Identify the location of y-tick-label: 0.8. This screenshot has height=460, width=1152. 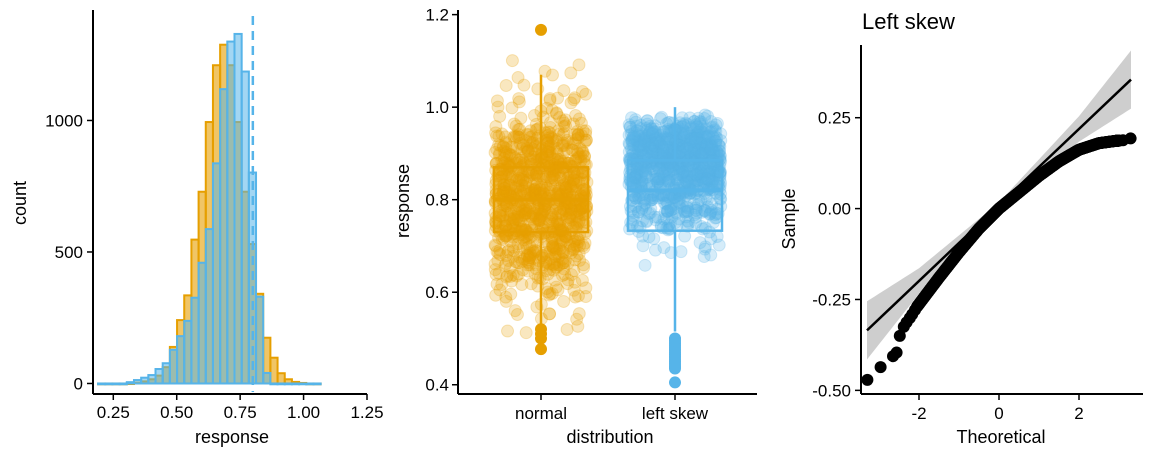
(437, 200).